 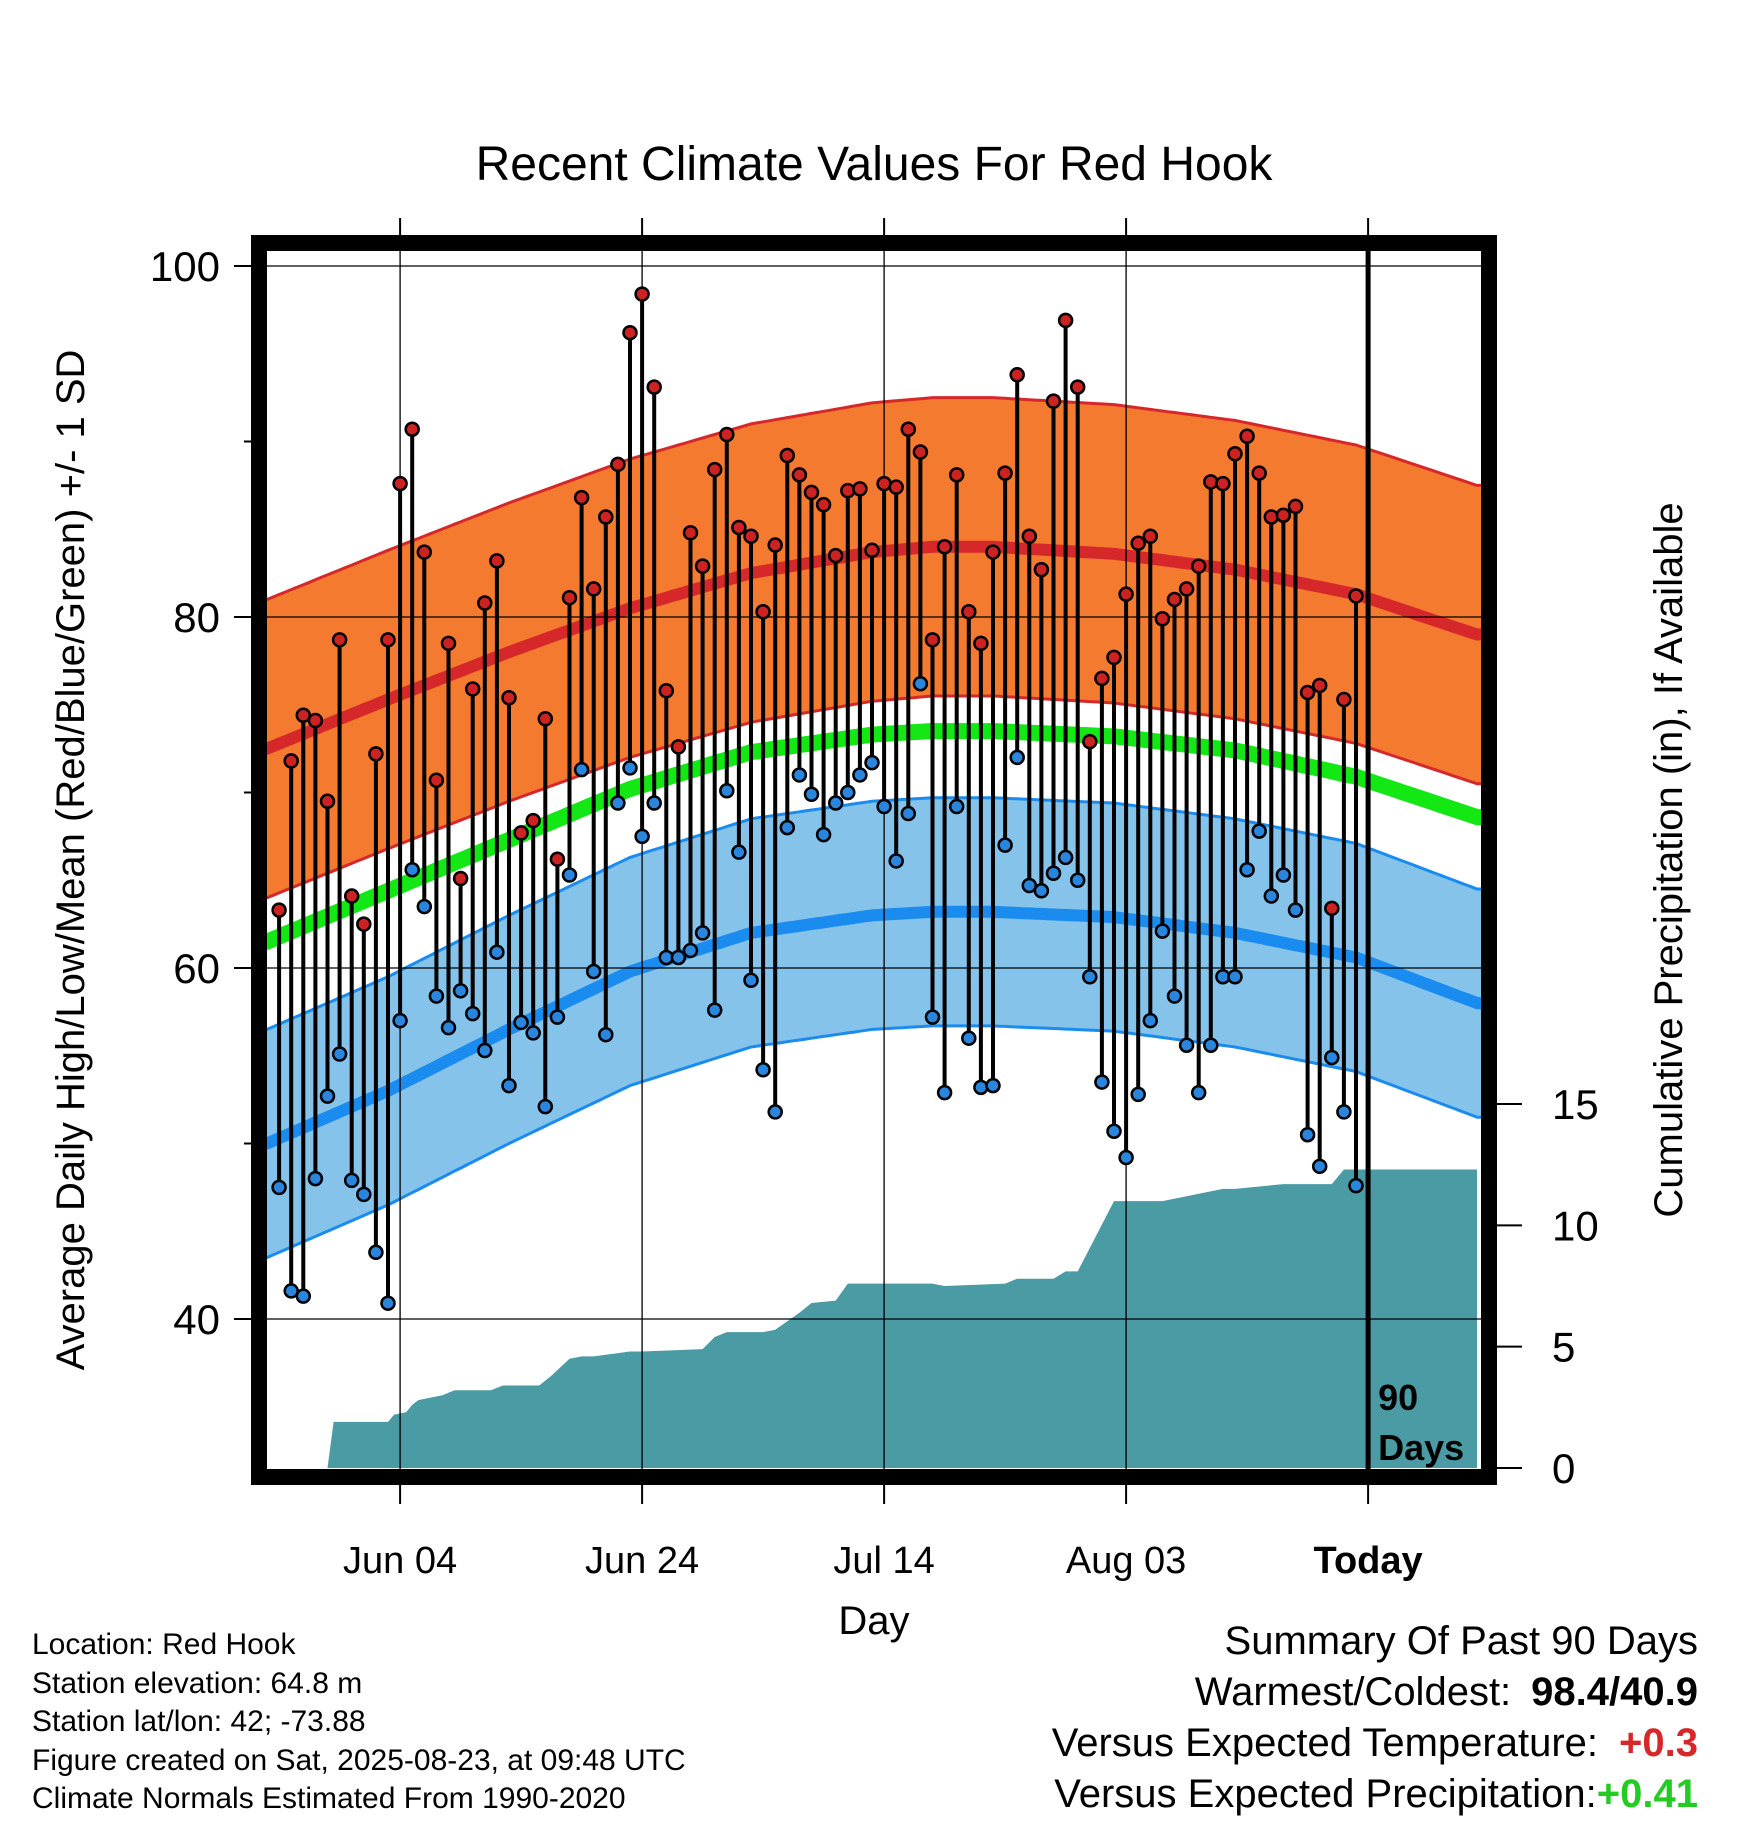 I want to click on y-tick-label: 80, so click(x=196, y=617).